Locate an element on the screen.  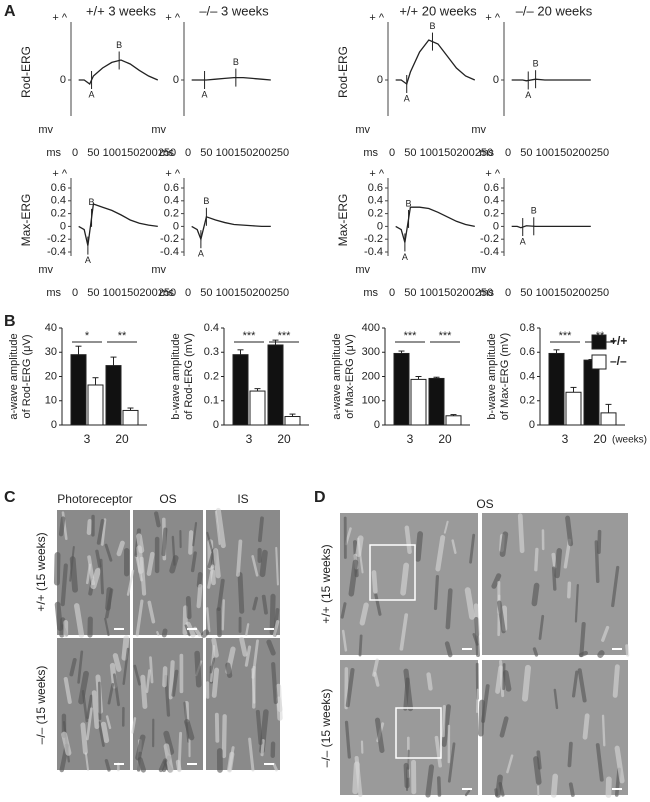
x-tick-label: 250 is located at coordinates (484, 153).